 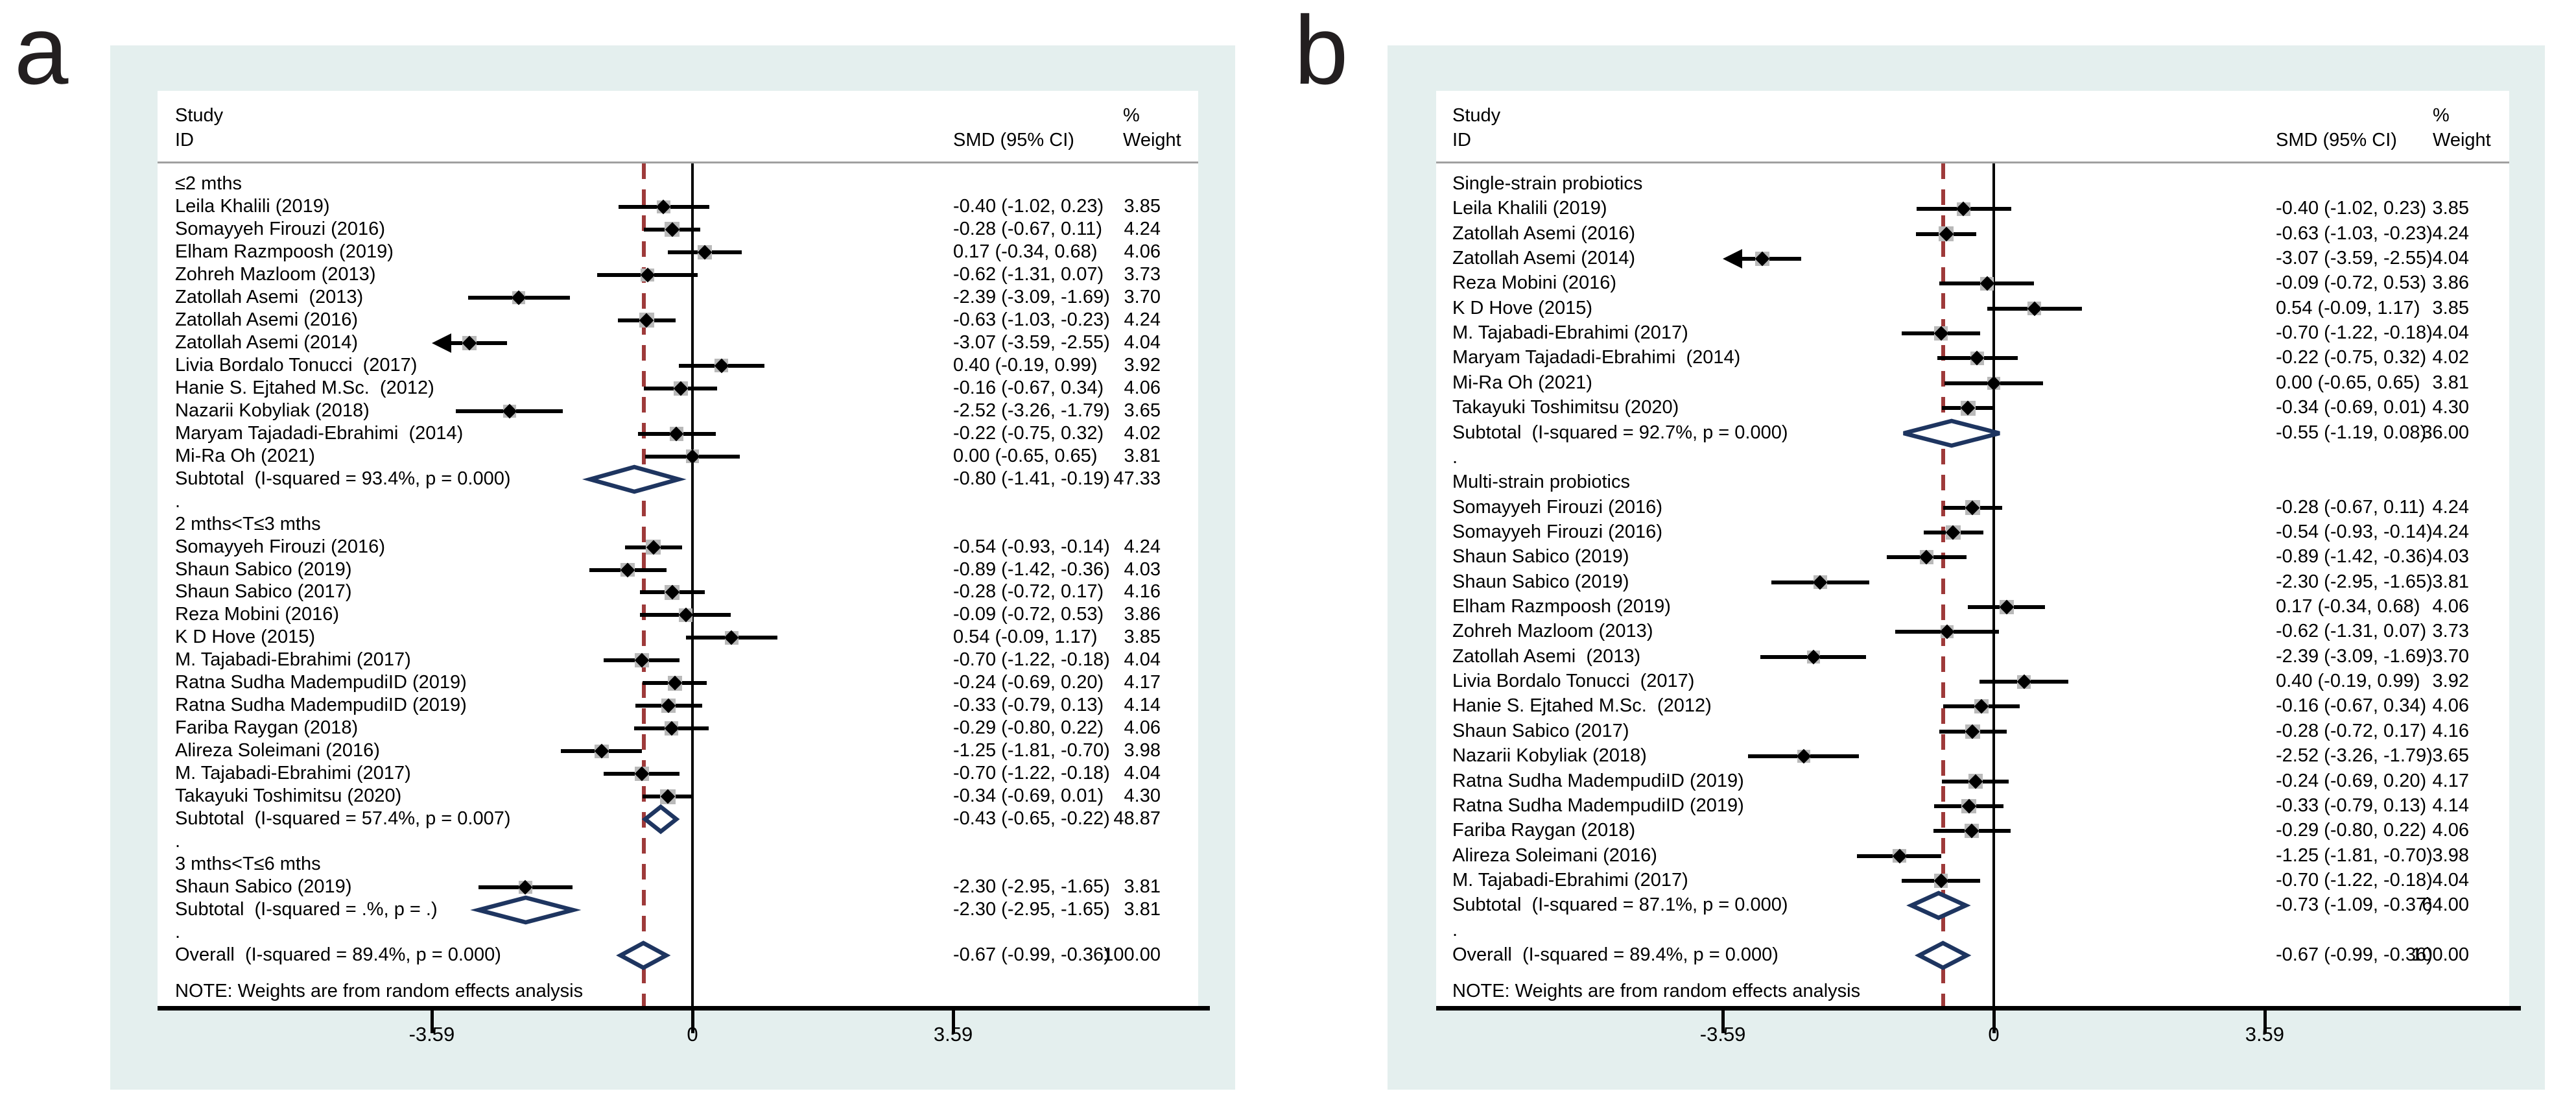 I want to click on smd-ci-value: -0.63 (-1.03, -0.23), so click(x=1031, y=320).